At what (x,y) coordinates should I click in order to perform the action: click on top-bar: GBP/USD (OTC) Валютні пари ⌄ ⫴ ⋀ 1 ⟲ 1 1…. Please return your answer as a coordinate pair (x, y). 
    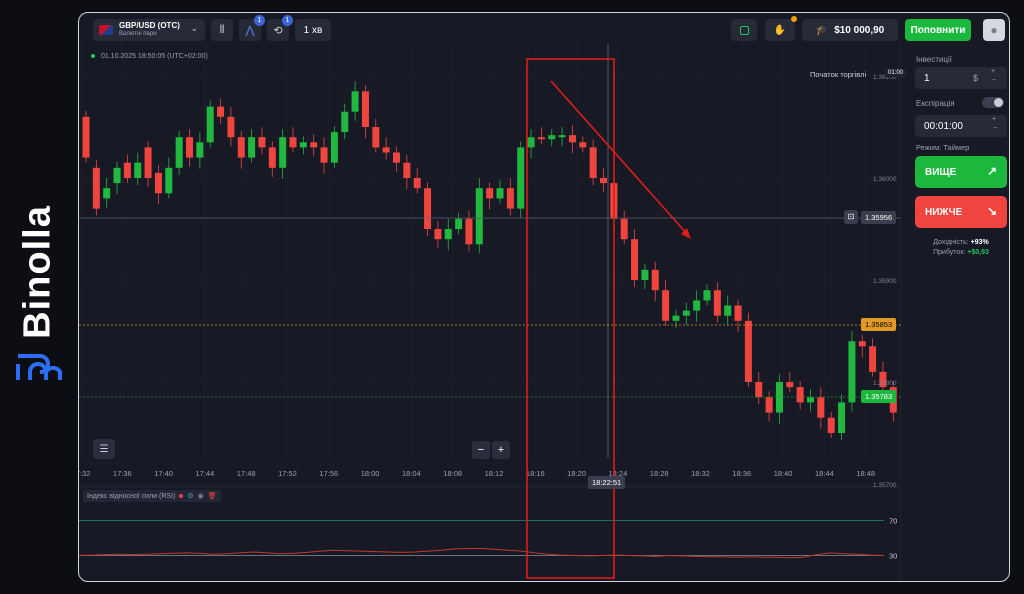
    Looking at the image, I should click on (544, 30).